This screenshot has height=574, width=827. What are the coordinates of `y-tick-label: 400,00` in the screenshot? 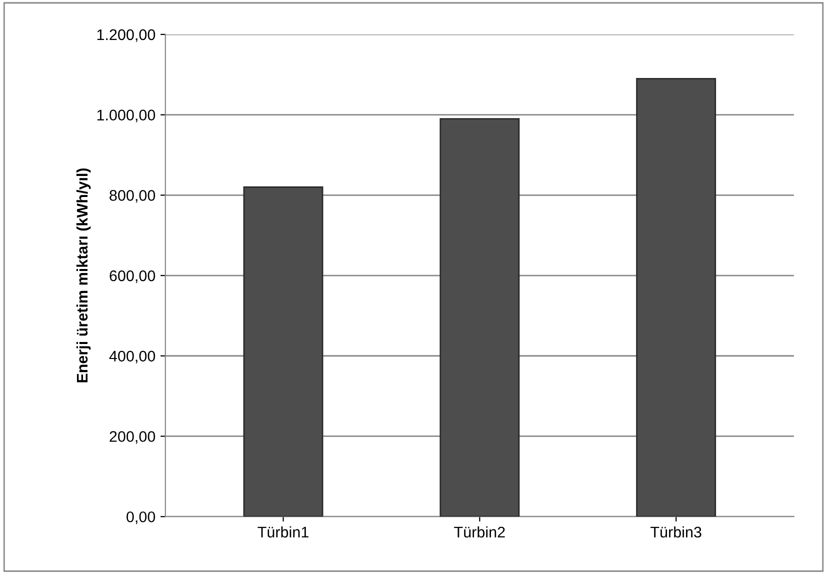 It's located at (132, 357).